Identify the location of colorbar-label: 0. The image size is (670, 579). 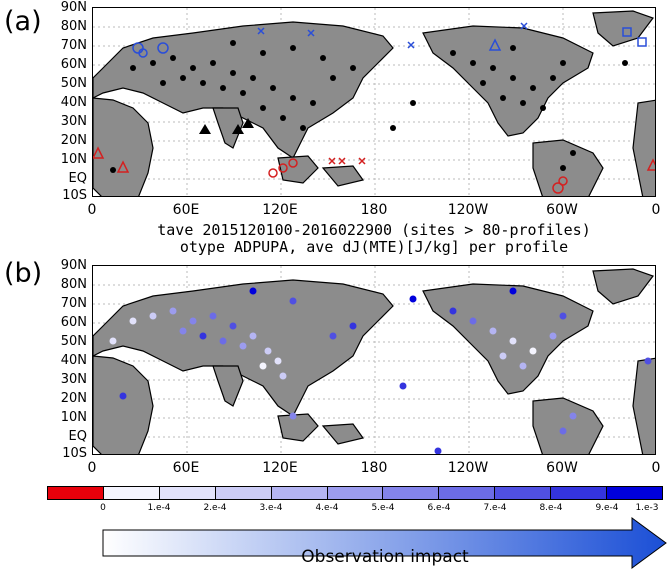
(103, 508).